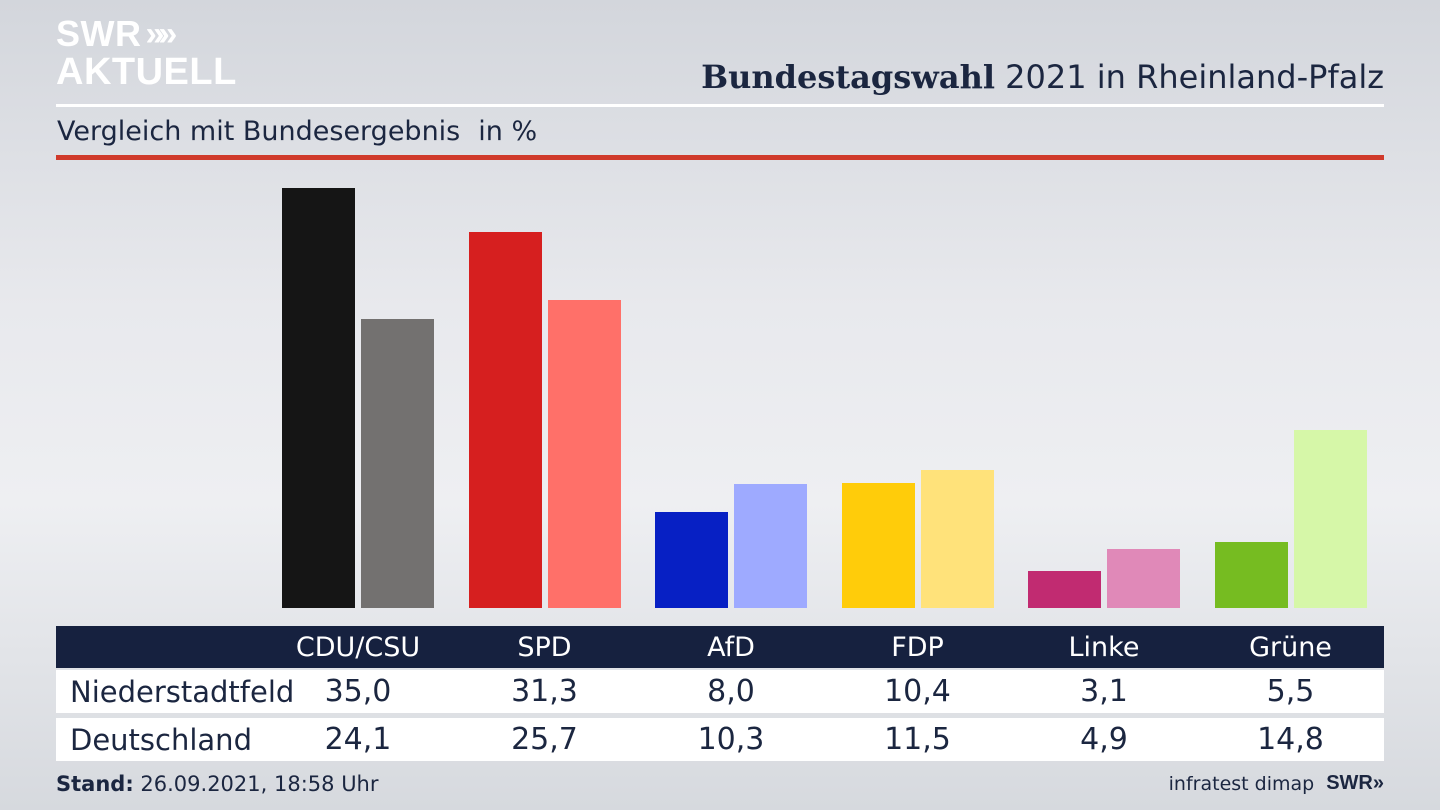 Image resolution: width=1440 pixels, height=810 pixels. I want to click on chart-title-bold: Bundestagswahl, so click(848, 77).